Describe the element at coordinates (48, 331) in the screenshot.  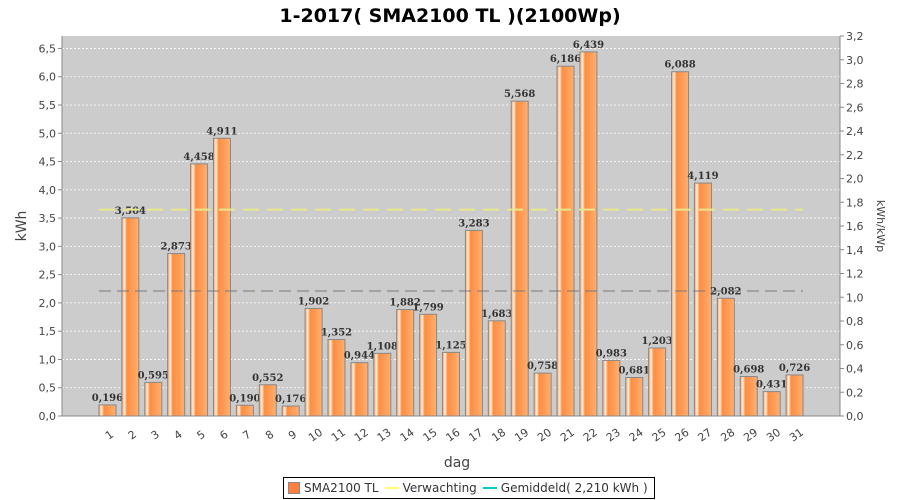
I see `y-tick-label: 1,5` at that location.